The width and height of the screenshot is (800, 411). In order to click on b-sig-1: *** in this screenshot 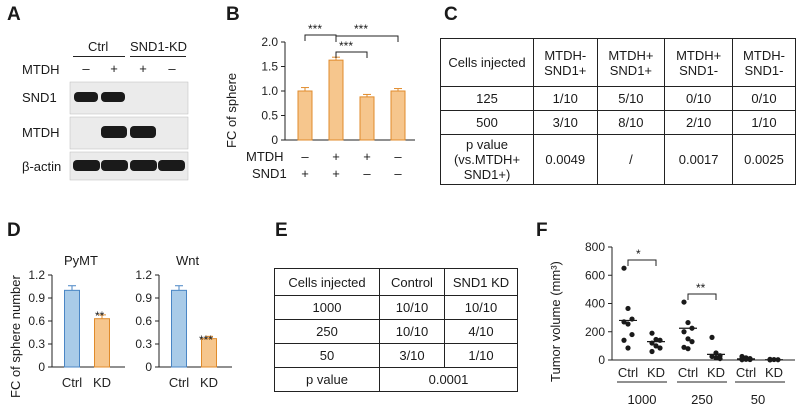, I will do `click(315, 29)`.